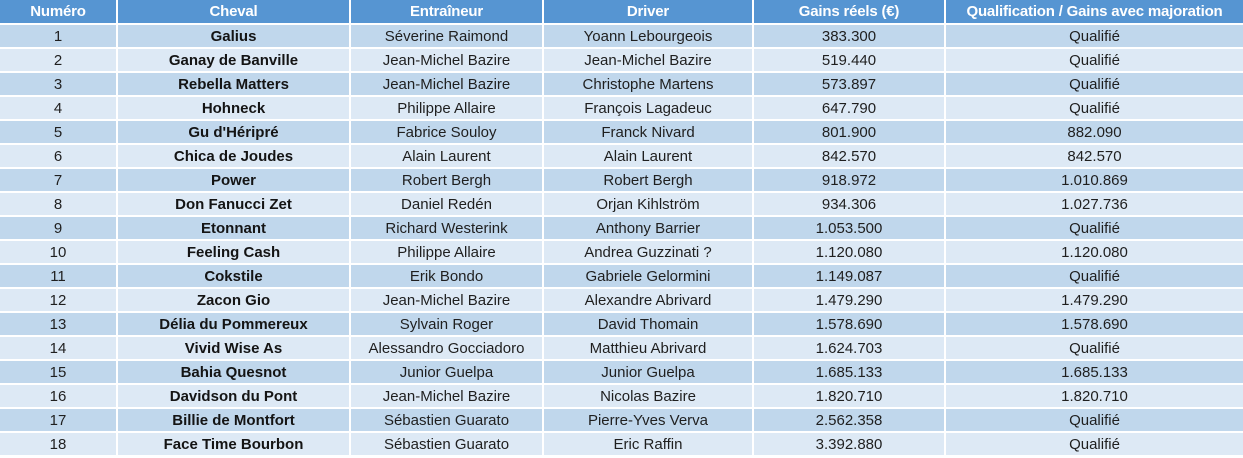 This screenshot has height=458, width=1243. What do you see at coordinates (59, 228) in the screenshot?
I see `cell-numero: 9` at bounding box center [59, 228].